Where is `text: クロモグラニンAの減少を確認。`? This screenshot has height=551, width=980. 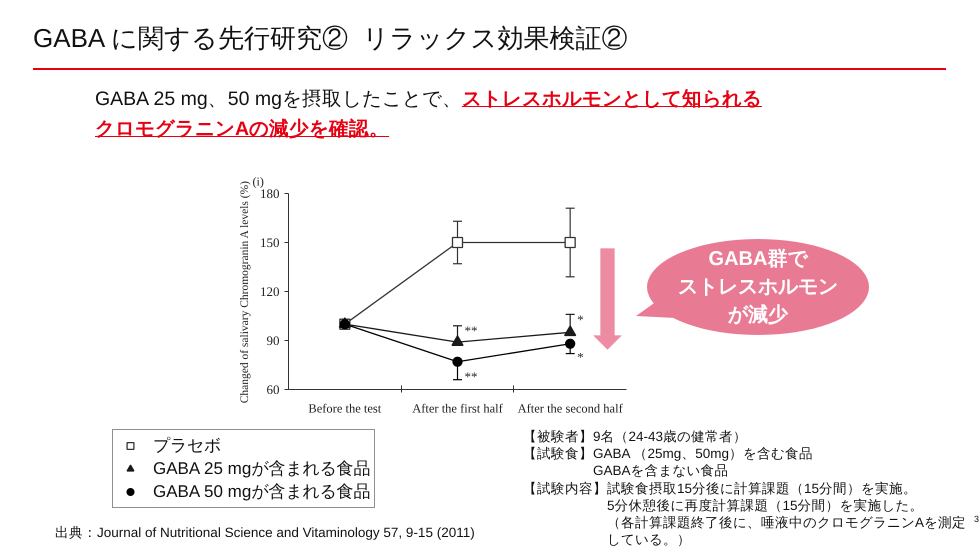 text: クロモグラニンAの減少を確認。 is located at coordinates (242, 129).